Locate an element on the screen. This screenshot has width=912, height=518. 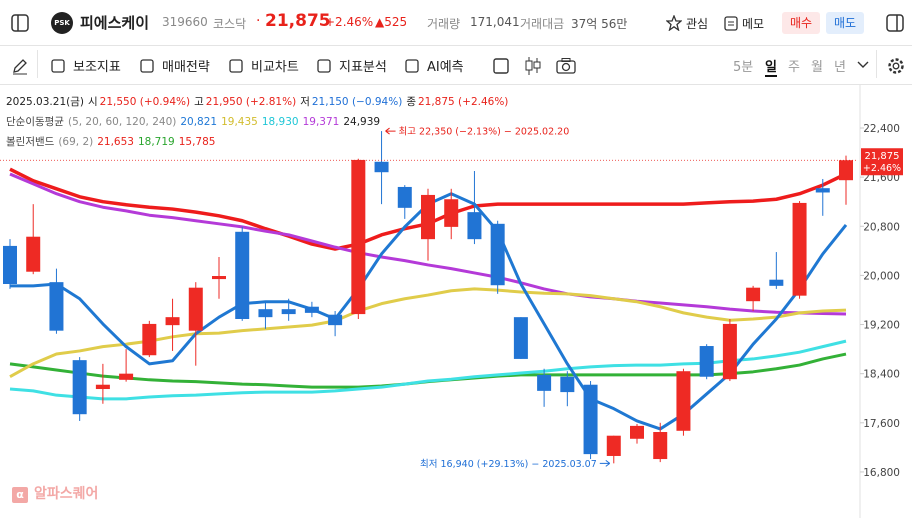
info-value: 21,950 (+2.81%) is located at coordinates (251, 102).